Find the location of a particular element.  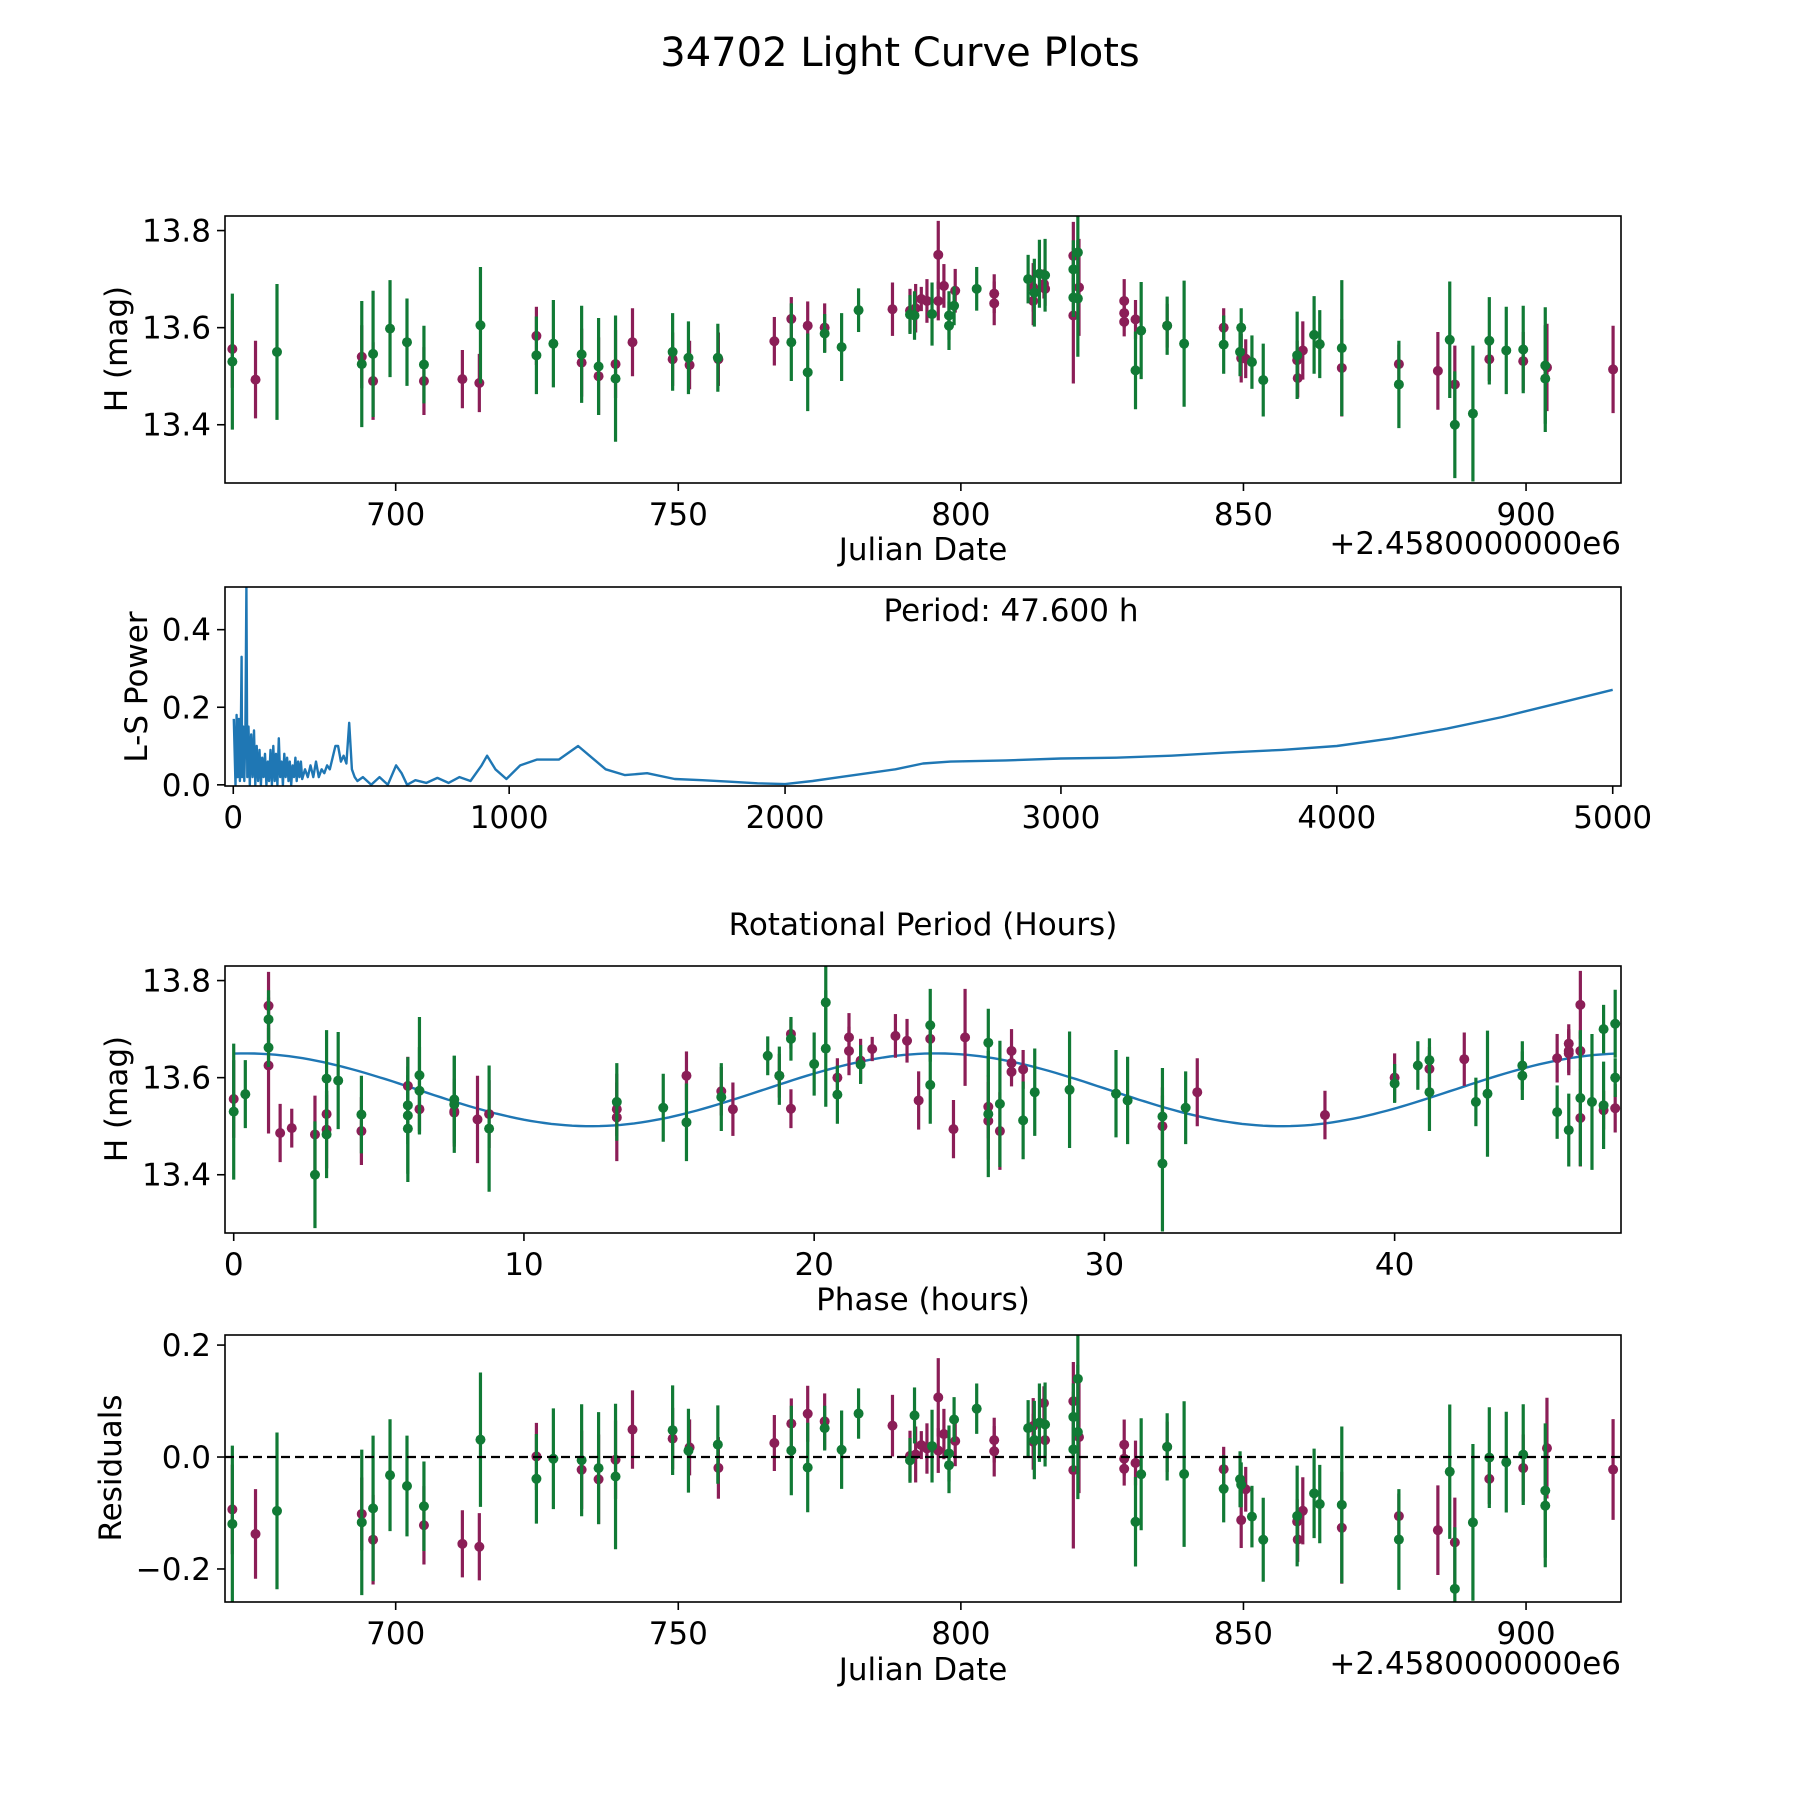

residuals-x-offset: +2.4580000000e6 is located at coordinates (1475, 1664).